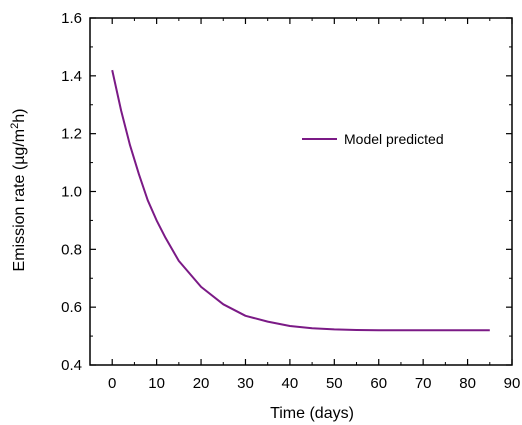  I want to click on x-axis-label: Time (days), so click(312, 413).